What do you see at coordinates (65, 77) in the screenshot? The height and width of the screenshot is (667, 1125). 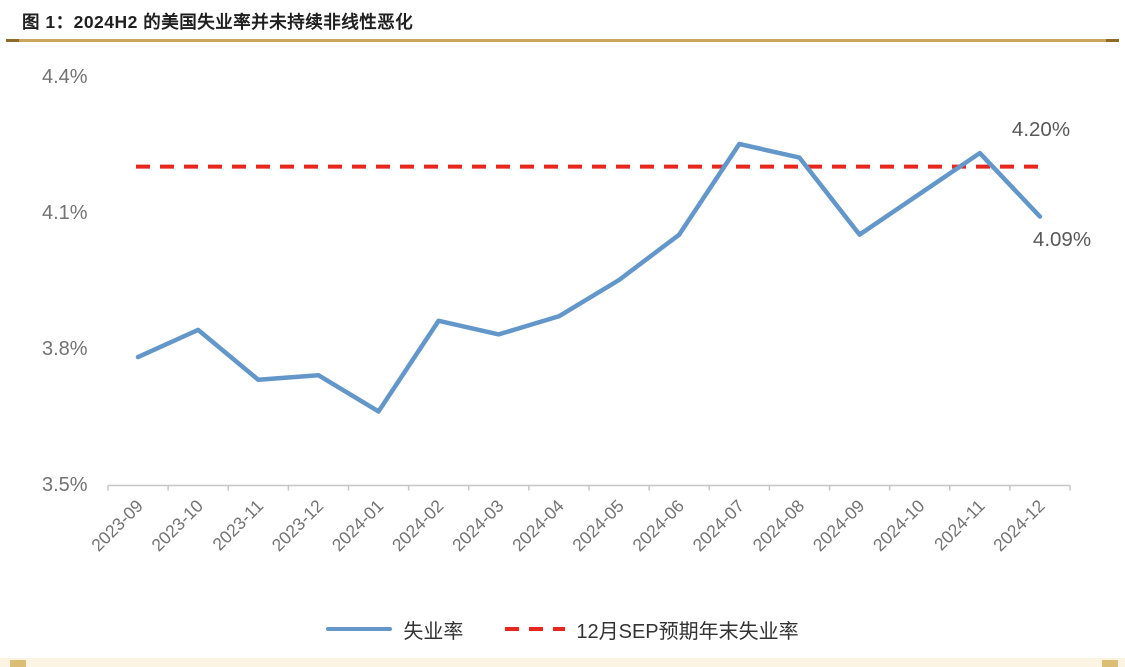 I see `y-axis-tick-label: 4.4%` at bounding box center [65, 77].